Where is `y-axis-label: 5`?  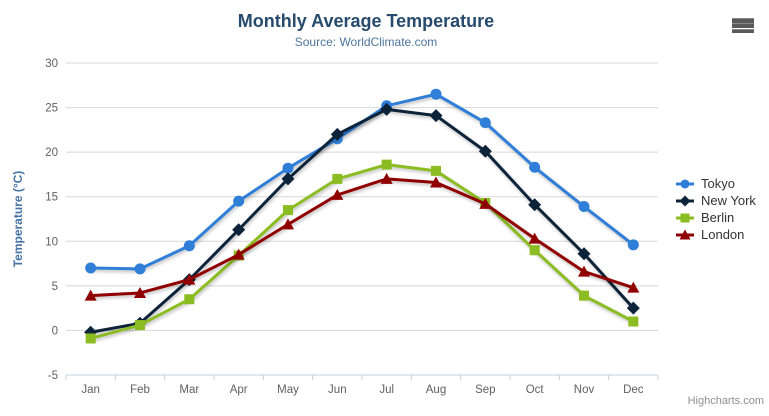
y-axis-label: 5 is located at coordinates (55, 287).